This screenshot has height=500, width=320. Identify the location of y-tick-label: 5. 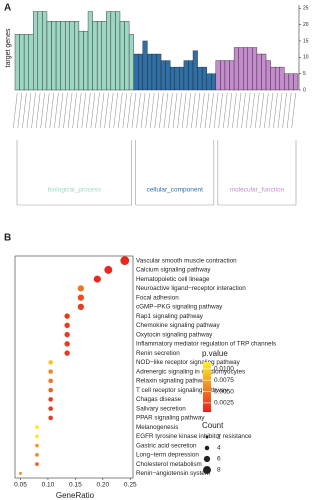
(304, 74).